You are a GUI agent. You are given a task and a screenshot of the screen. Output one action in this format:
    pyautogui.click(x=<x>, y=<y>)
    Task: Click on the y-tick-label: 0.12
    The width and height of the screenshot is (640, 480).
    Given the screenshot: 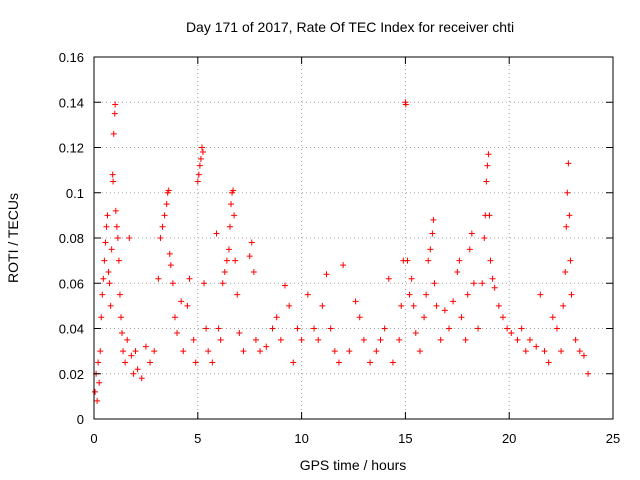 What is the action you would take?
    pyautogui.click(x=71, y=148)
    